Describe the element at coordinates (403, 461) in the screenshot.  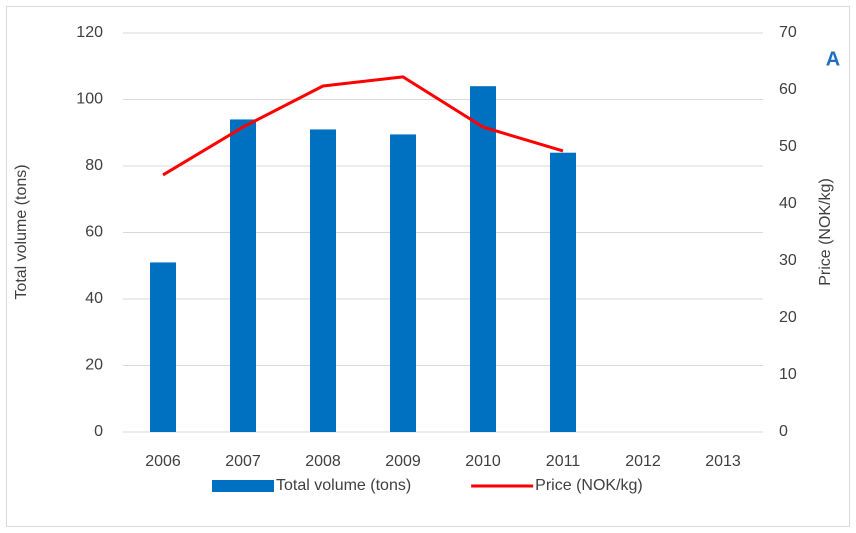
I see `x-tick-label: 2009` at that location.